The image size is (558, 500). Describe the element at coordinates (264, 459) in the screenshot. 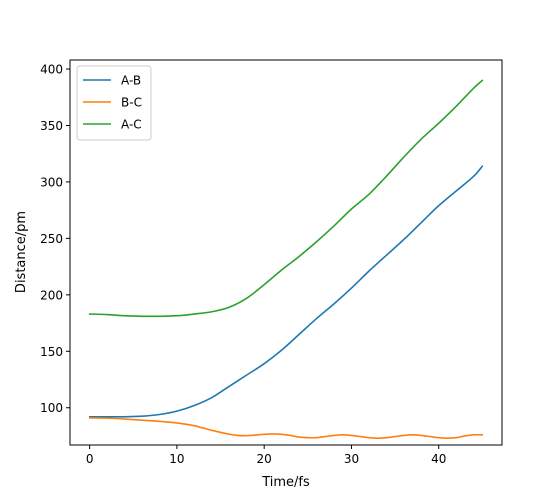

I see `x-tick-label: 20` at that location.